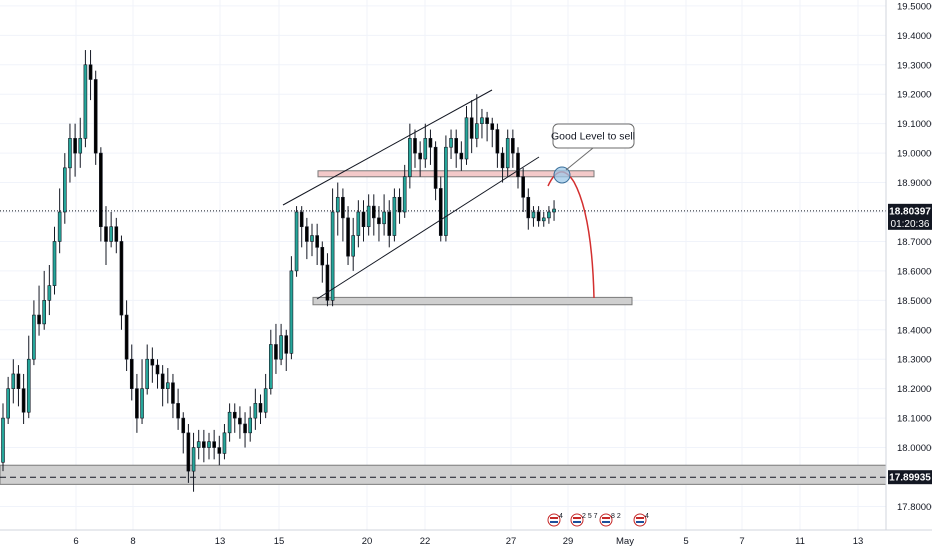 This screenshot has height=550, width=932. I want to click on current-price-tag-bg, so click(910, 216).